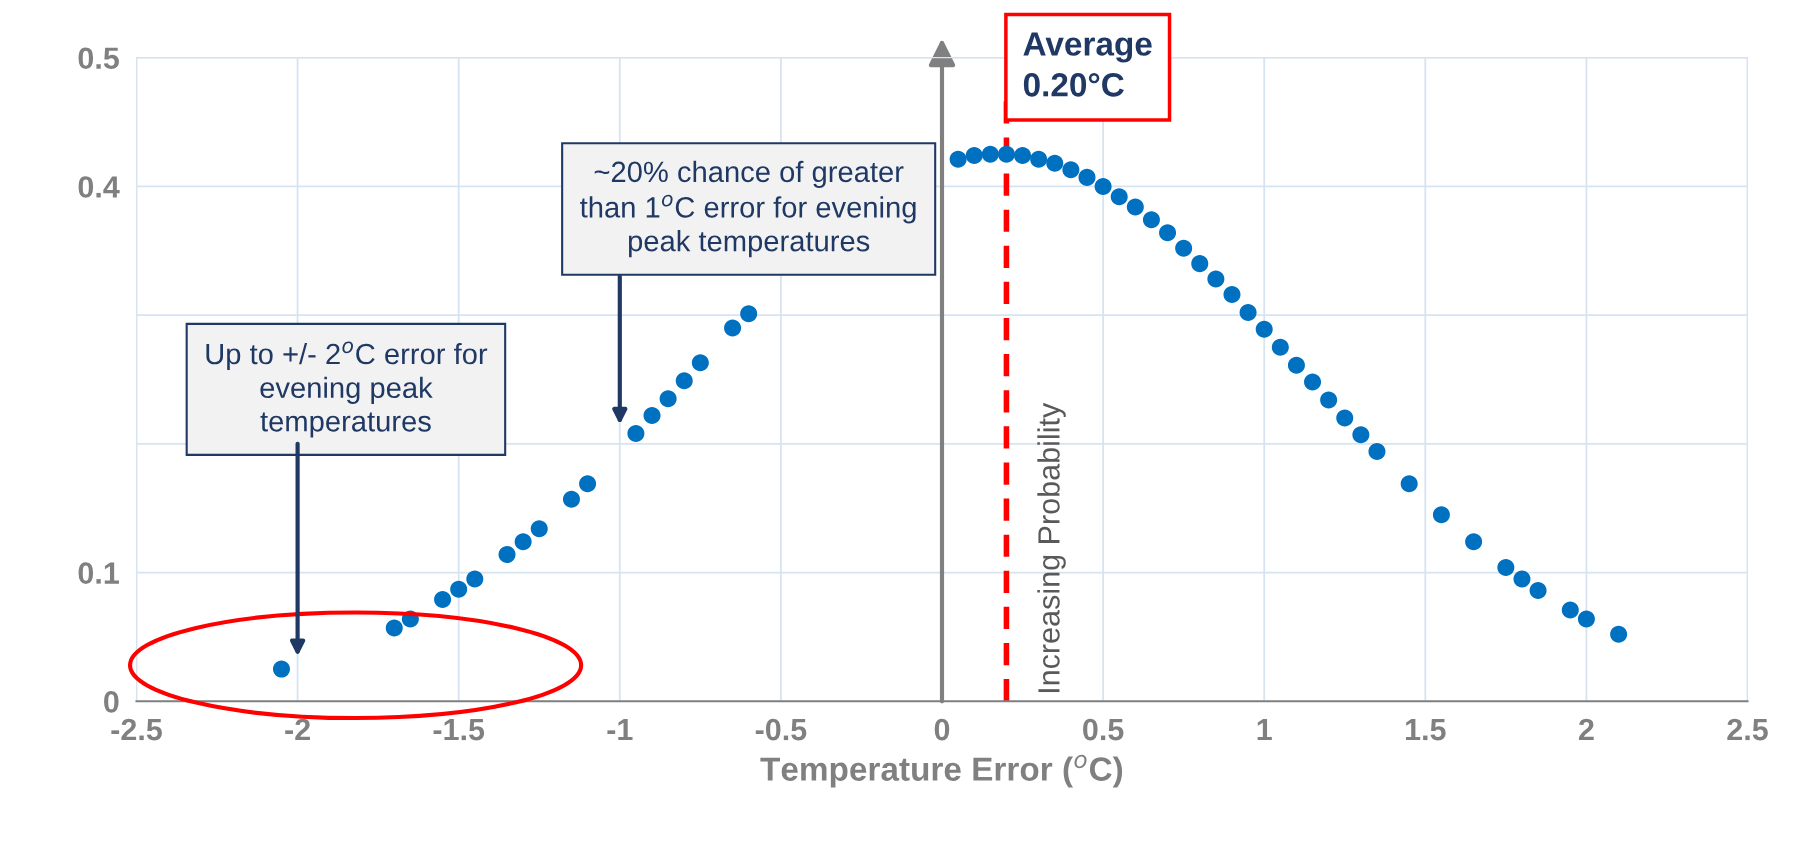 This screenshot has height=848, width=1796. I want to click on x-tick-label: 2, so click(1586, 729).